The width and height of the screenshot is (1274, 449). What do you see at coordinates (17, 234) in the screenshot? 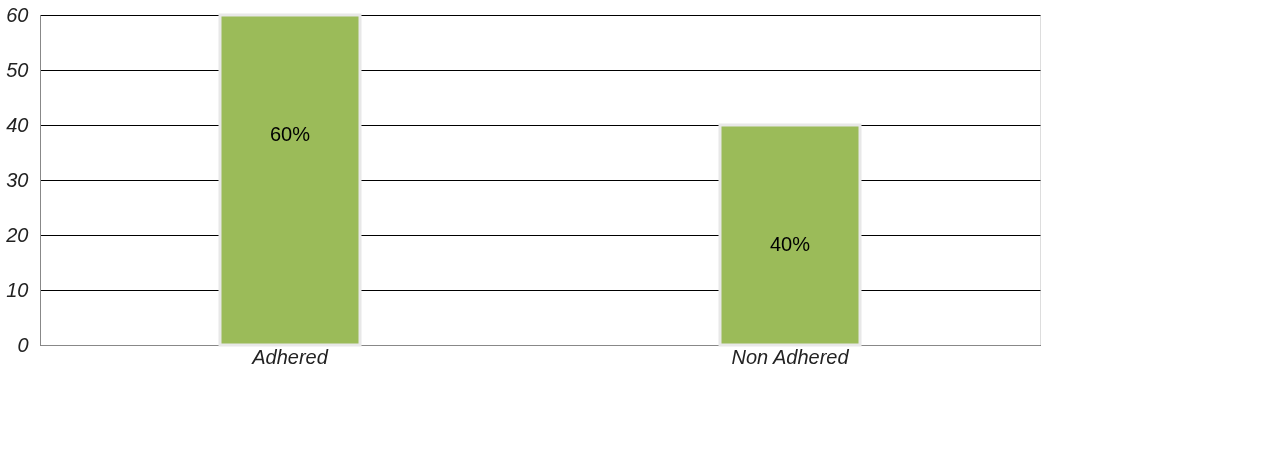
I see `y-tick-label: 20` at bounding box center [17, 234].